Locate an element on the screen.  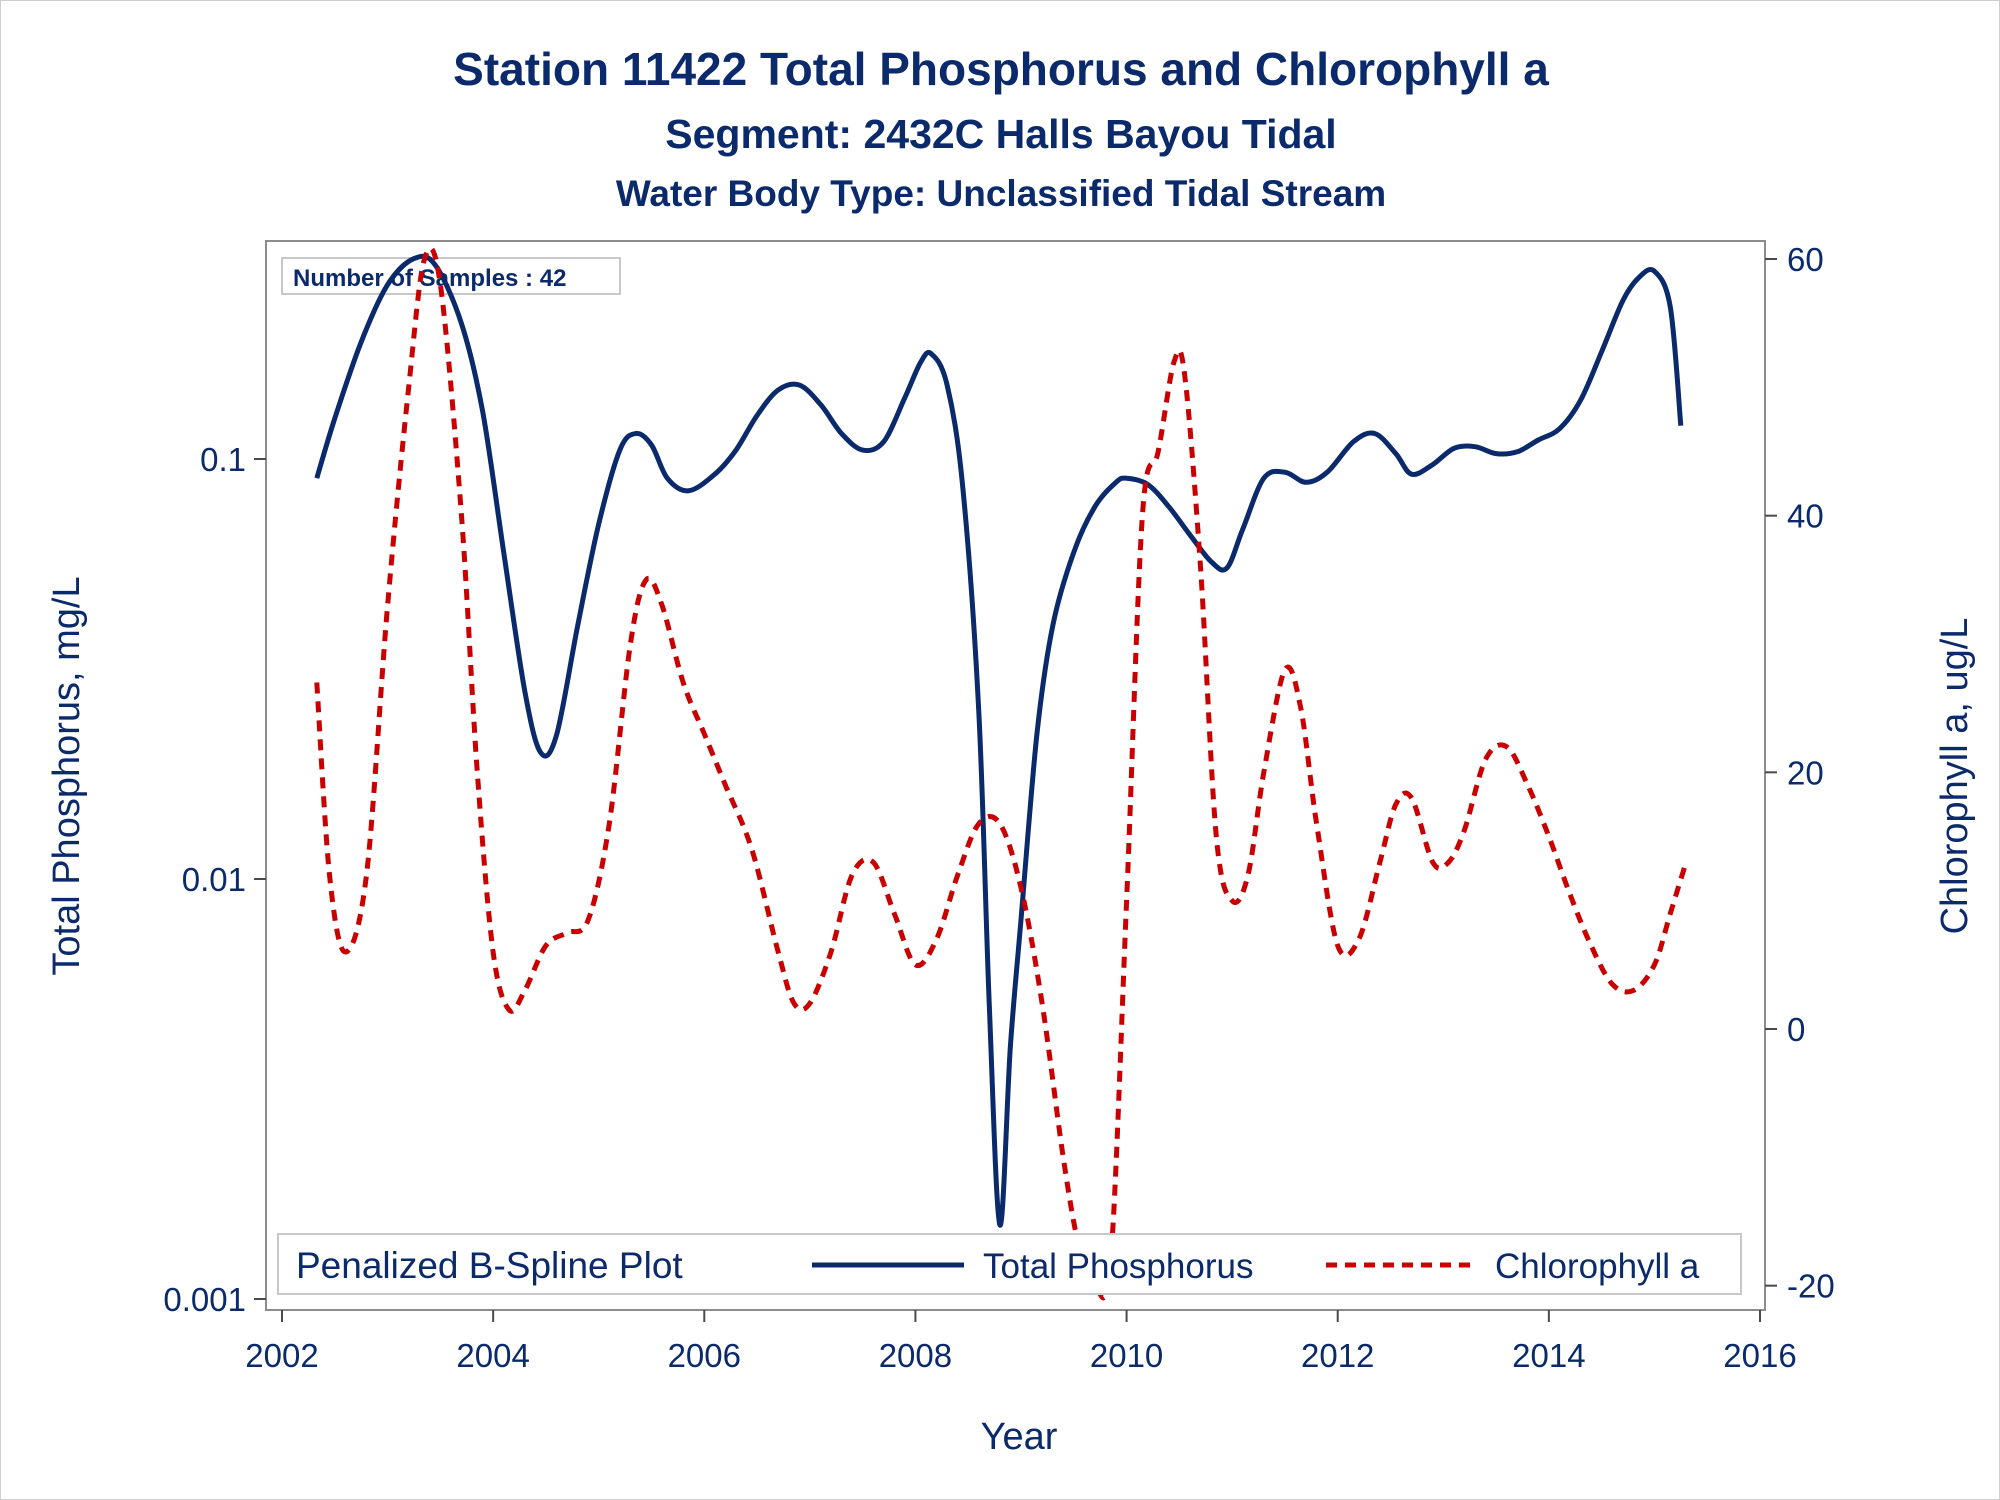
y-left-tick-label-0-001: 0.001 is located at coordinates (204, 1299).